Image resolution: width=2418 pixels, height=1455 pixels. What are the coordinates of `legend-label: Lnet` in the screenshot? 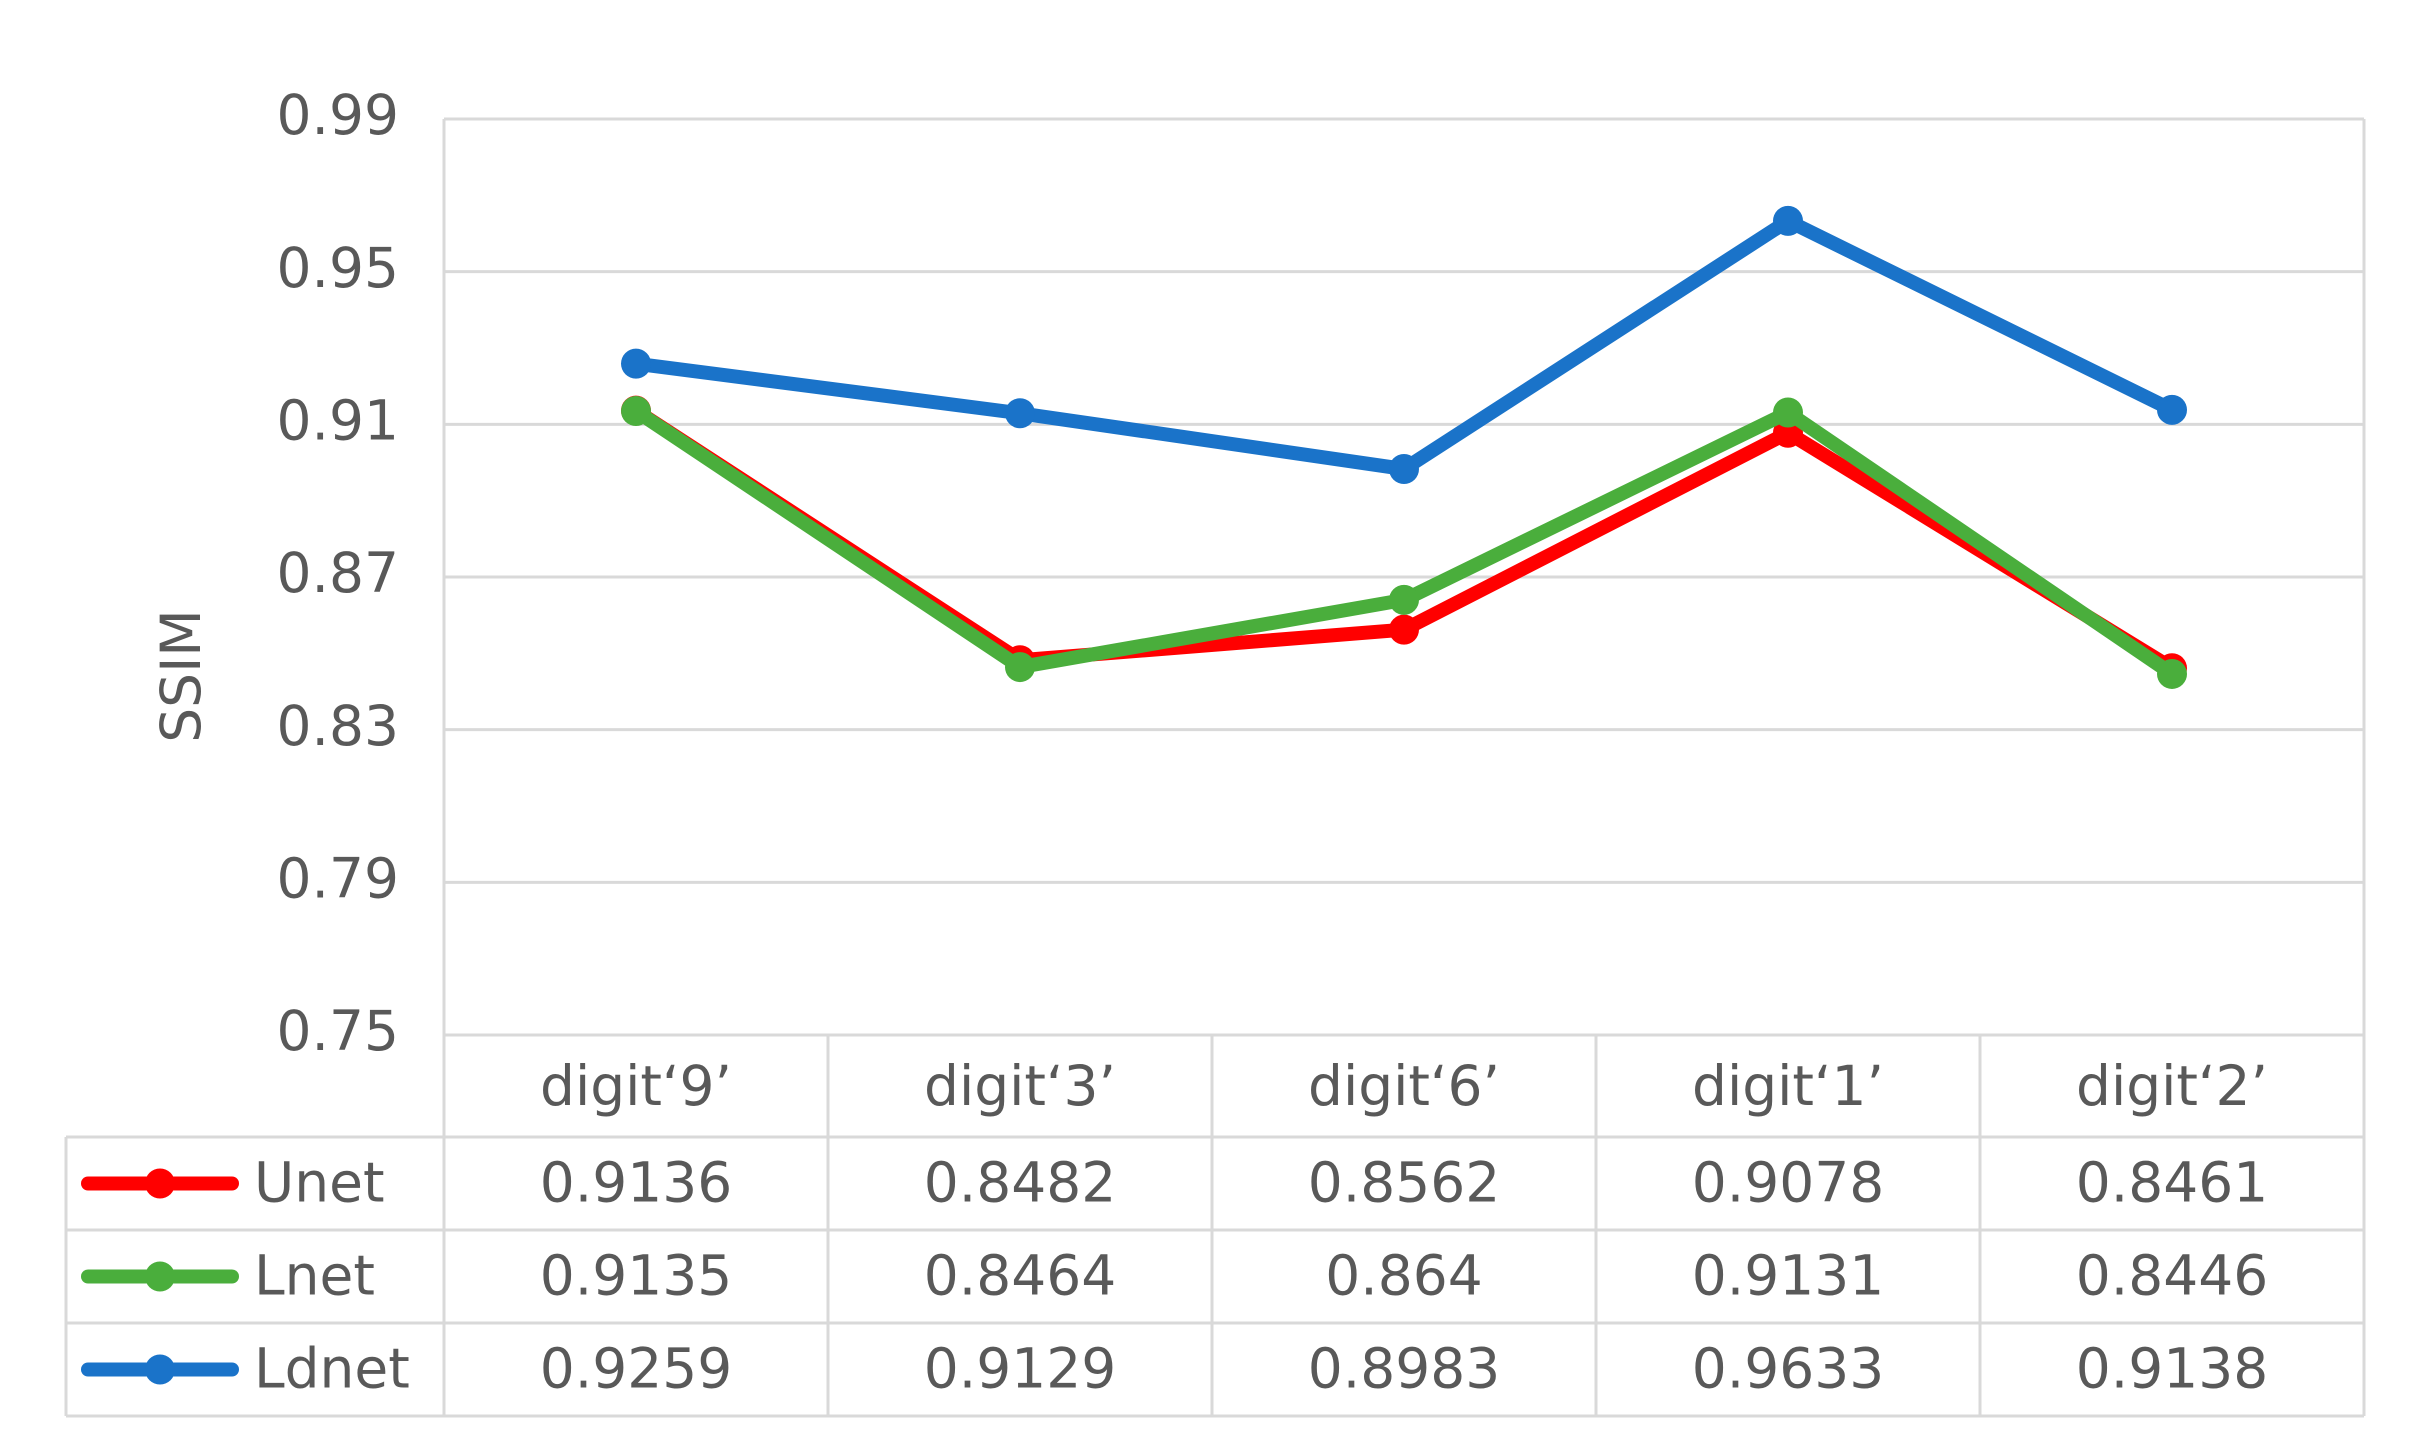 It's located at (314, 1276).